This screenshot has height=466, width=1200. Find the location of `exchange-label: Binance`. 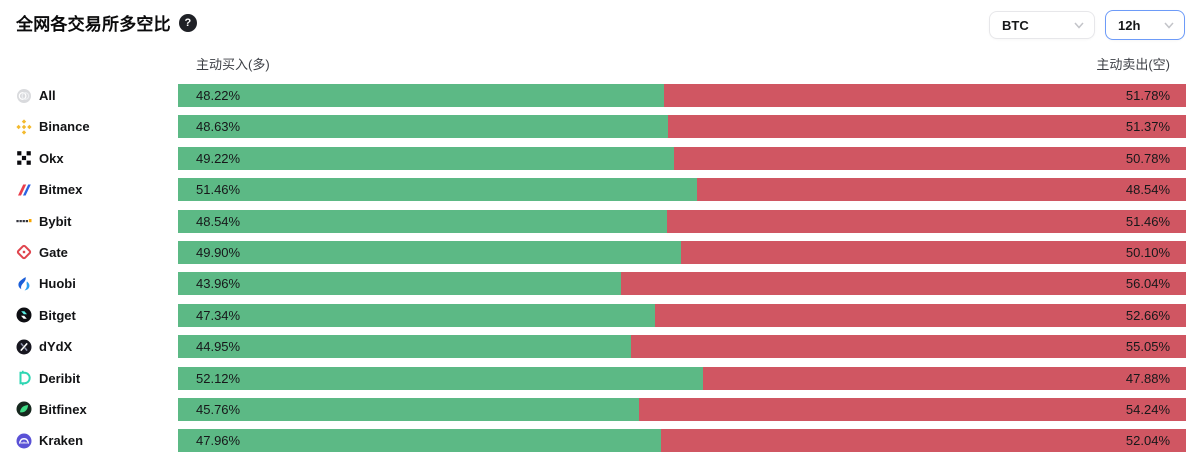

exchange-label: Binance is located at coordinates (89, 127).